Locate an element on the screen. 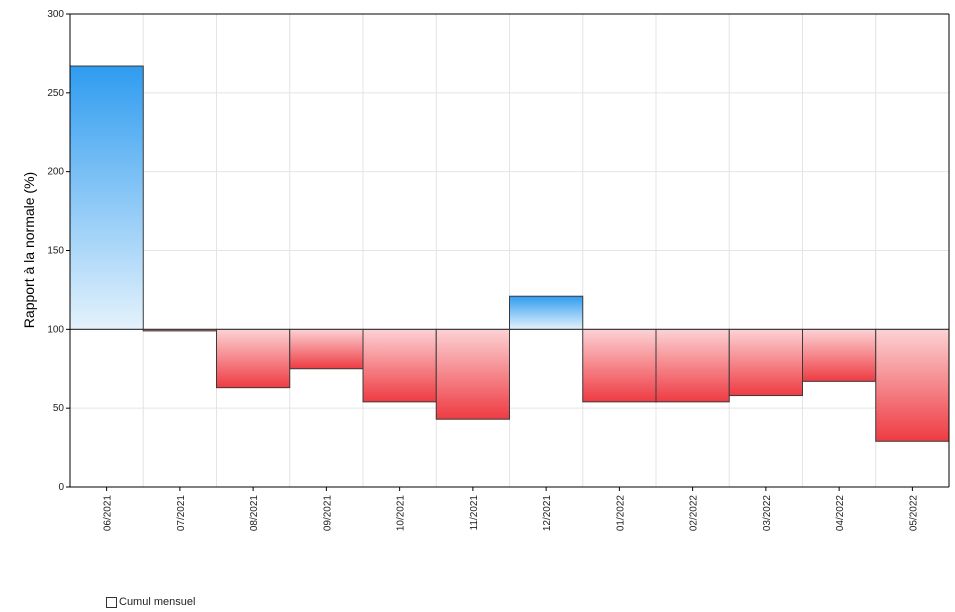 The width and height of the screenshot is (955, 612). x-tick-label: 03/2022 is located at coordinates (767, 513).